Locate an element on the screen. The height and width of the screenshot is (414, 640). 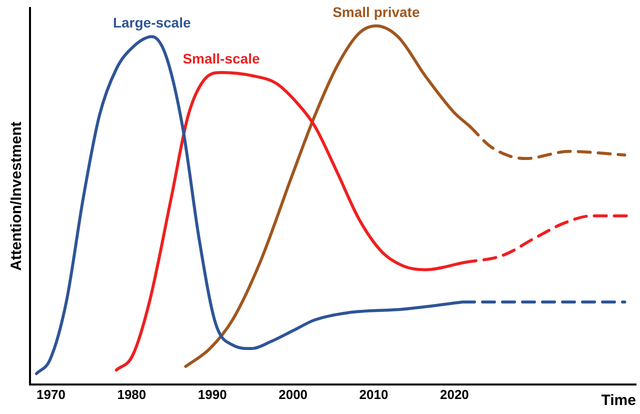
x-tick-label: 1990 is located at coordinates (212, 394).